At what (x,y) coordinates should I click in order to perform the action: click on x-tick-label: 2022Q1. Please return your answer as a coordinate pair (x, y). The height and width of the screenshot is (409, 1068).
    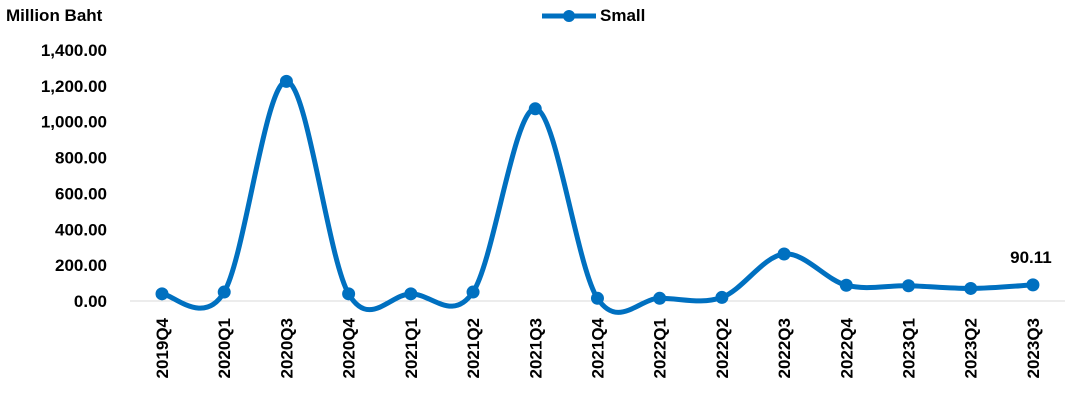
    Looking at the image, I should click on (660, 348).